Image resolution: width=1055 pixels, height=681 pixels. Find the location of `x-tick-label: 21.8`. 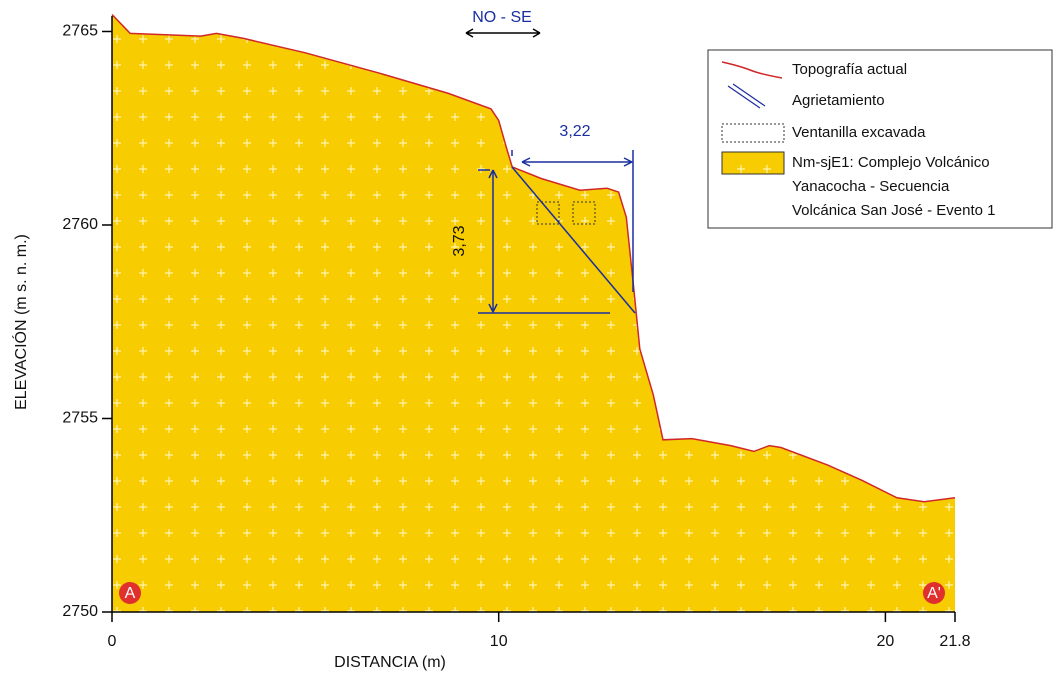

x-tick-label: 21.8 is located at coordinates (954, 641).